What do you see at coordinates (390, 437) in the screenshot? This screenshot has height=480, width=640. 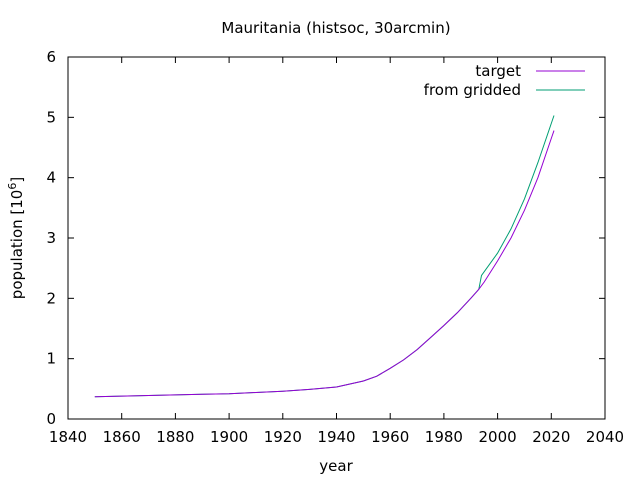 I see `x-tick-label: 1960` at bounding box center [390, 437].